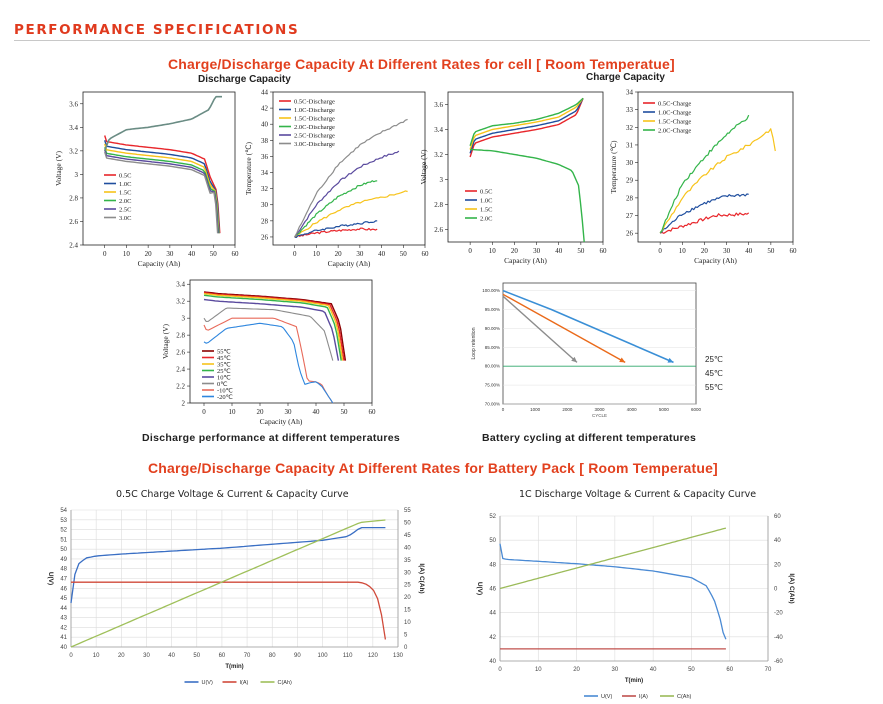 The width and height of the screenshot is (883, 704). I want to click on cdtemp-legend-label: 0℃, so click(222, 384).